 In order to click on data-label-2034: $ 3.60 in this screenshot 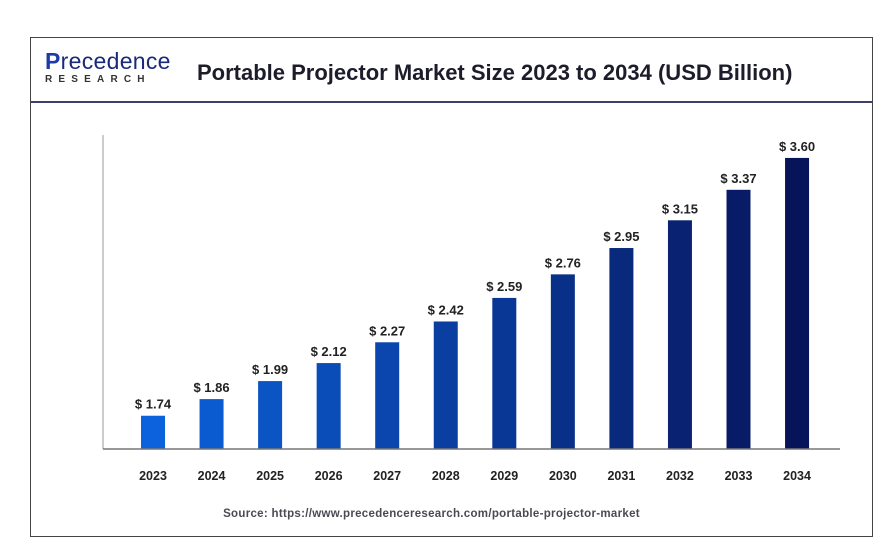, I will do `click(797, 146)`.